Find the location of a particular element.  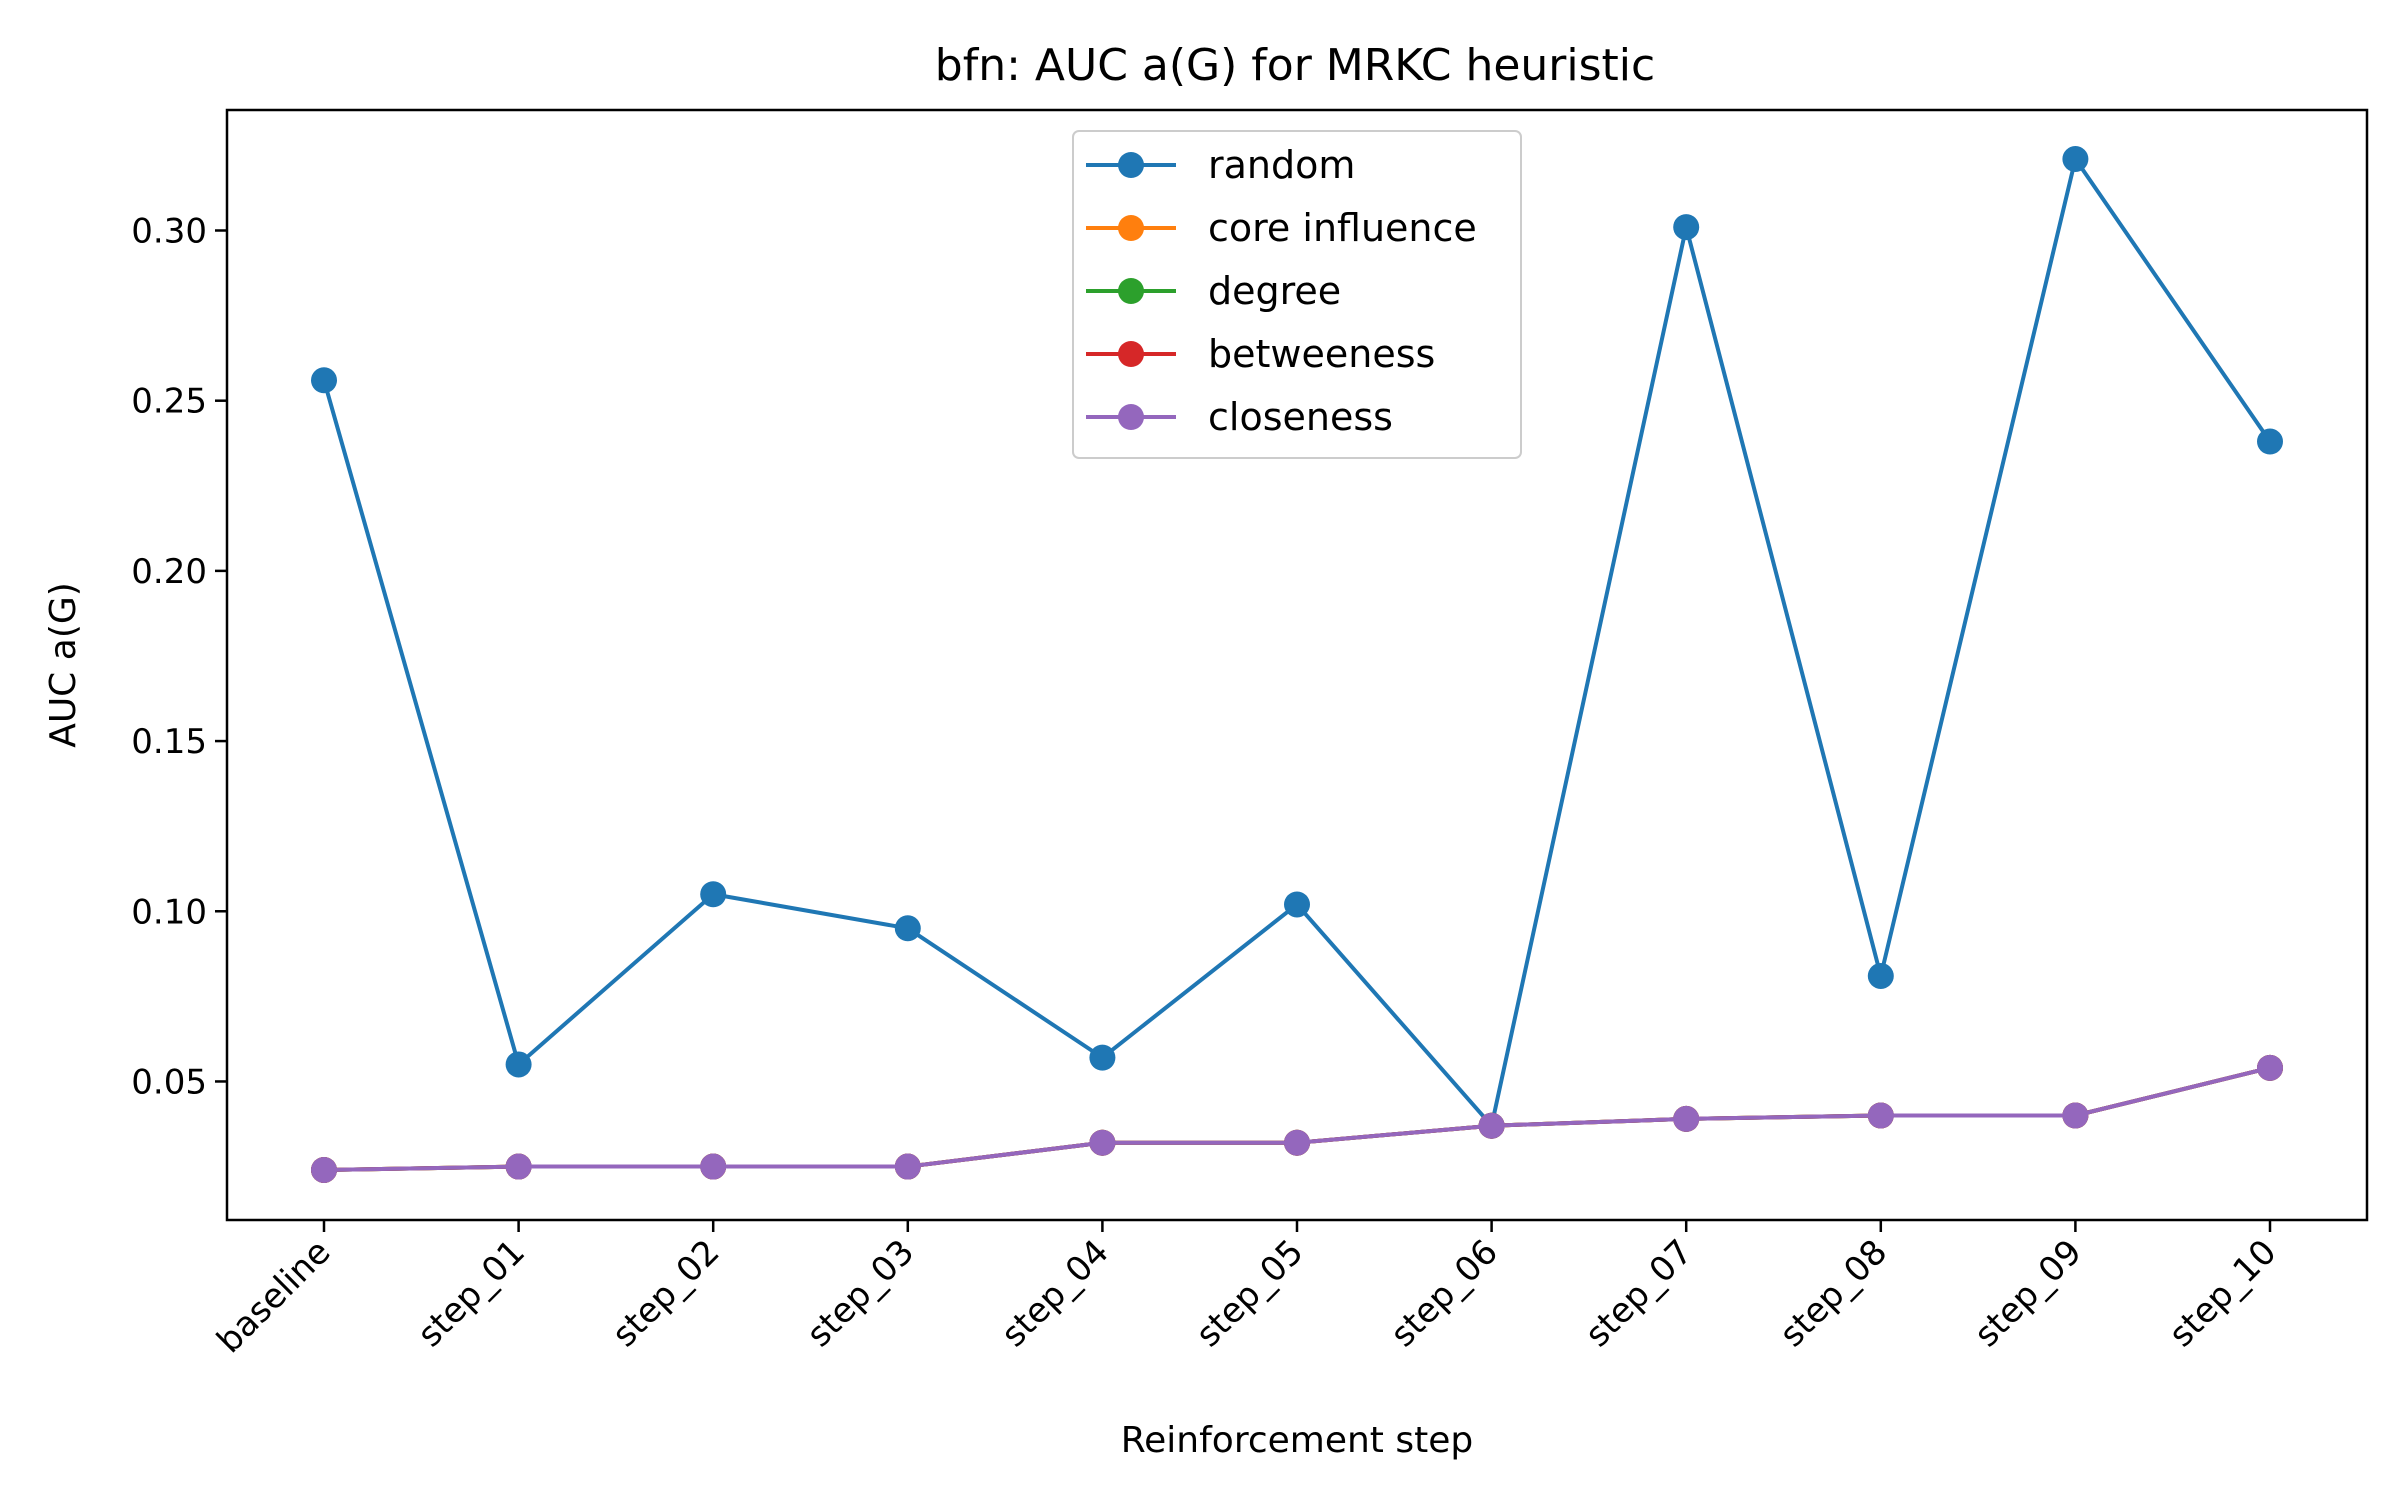

x-tick-label: step_05 is located at coordinates (1249, 1293).